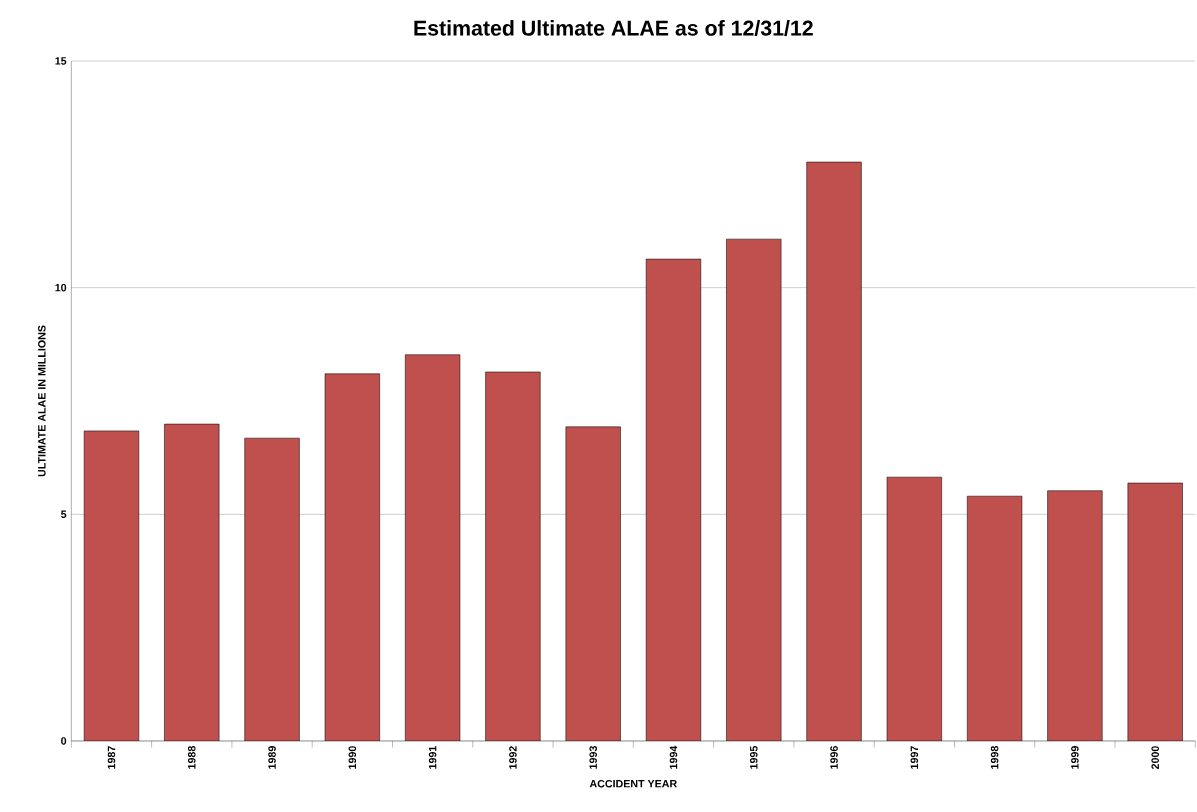  I want to click on y-axis-title: ULTIMATE ALAE IN MILLIONS, so click(42, 401).